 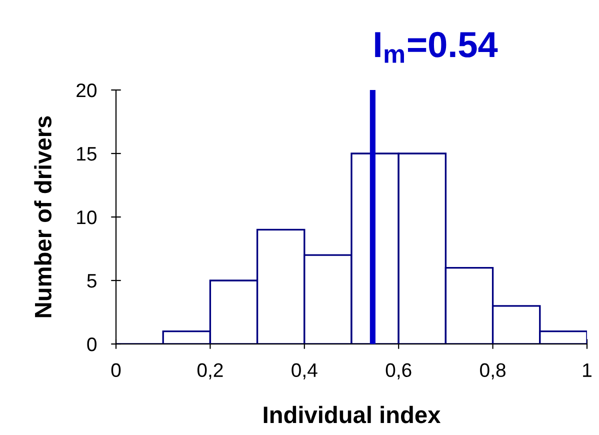 I want to click on x-tick-label: 0,8, so click(x=493, y=371).